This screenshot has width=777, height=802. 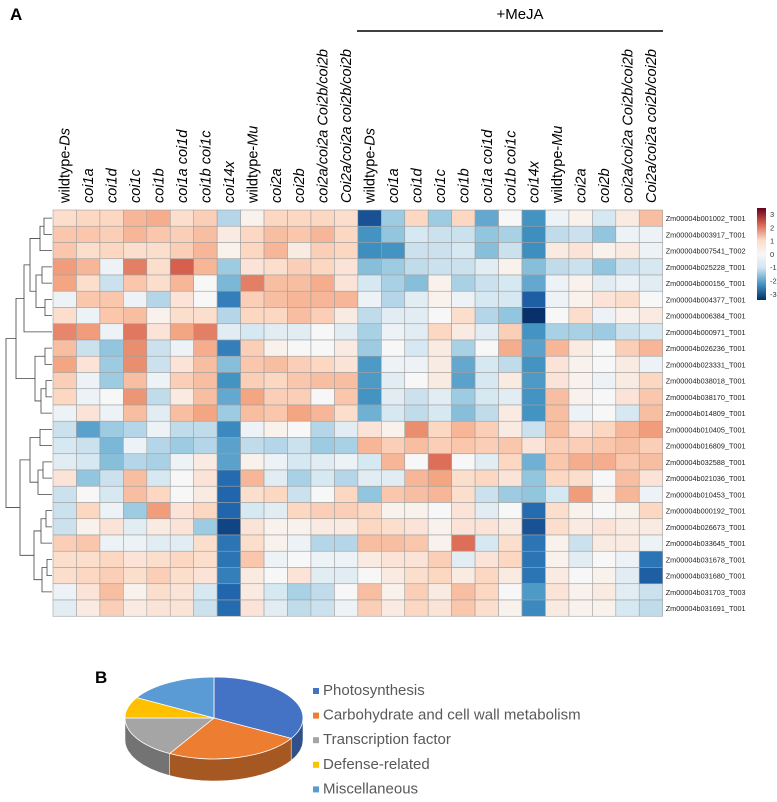 I want to click on colorbar, so click(x=761, y=254).